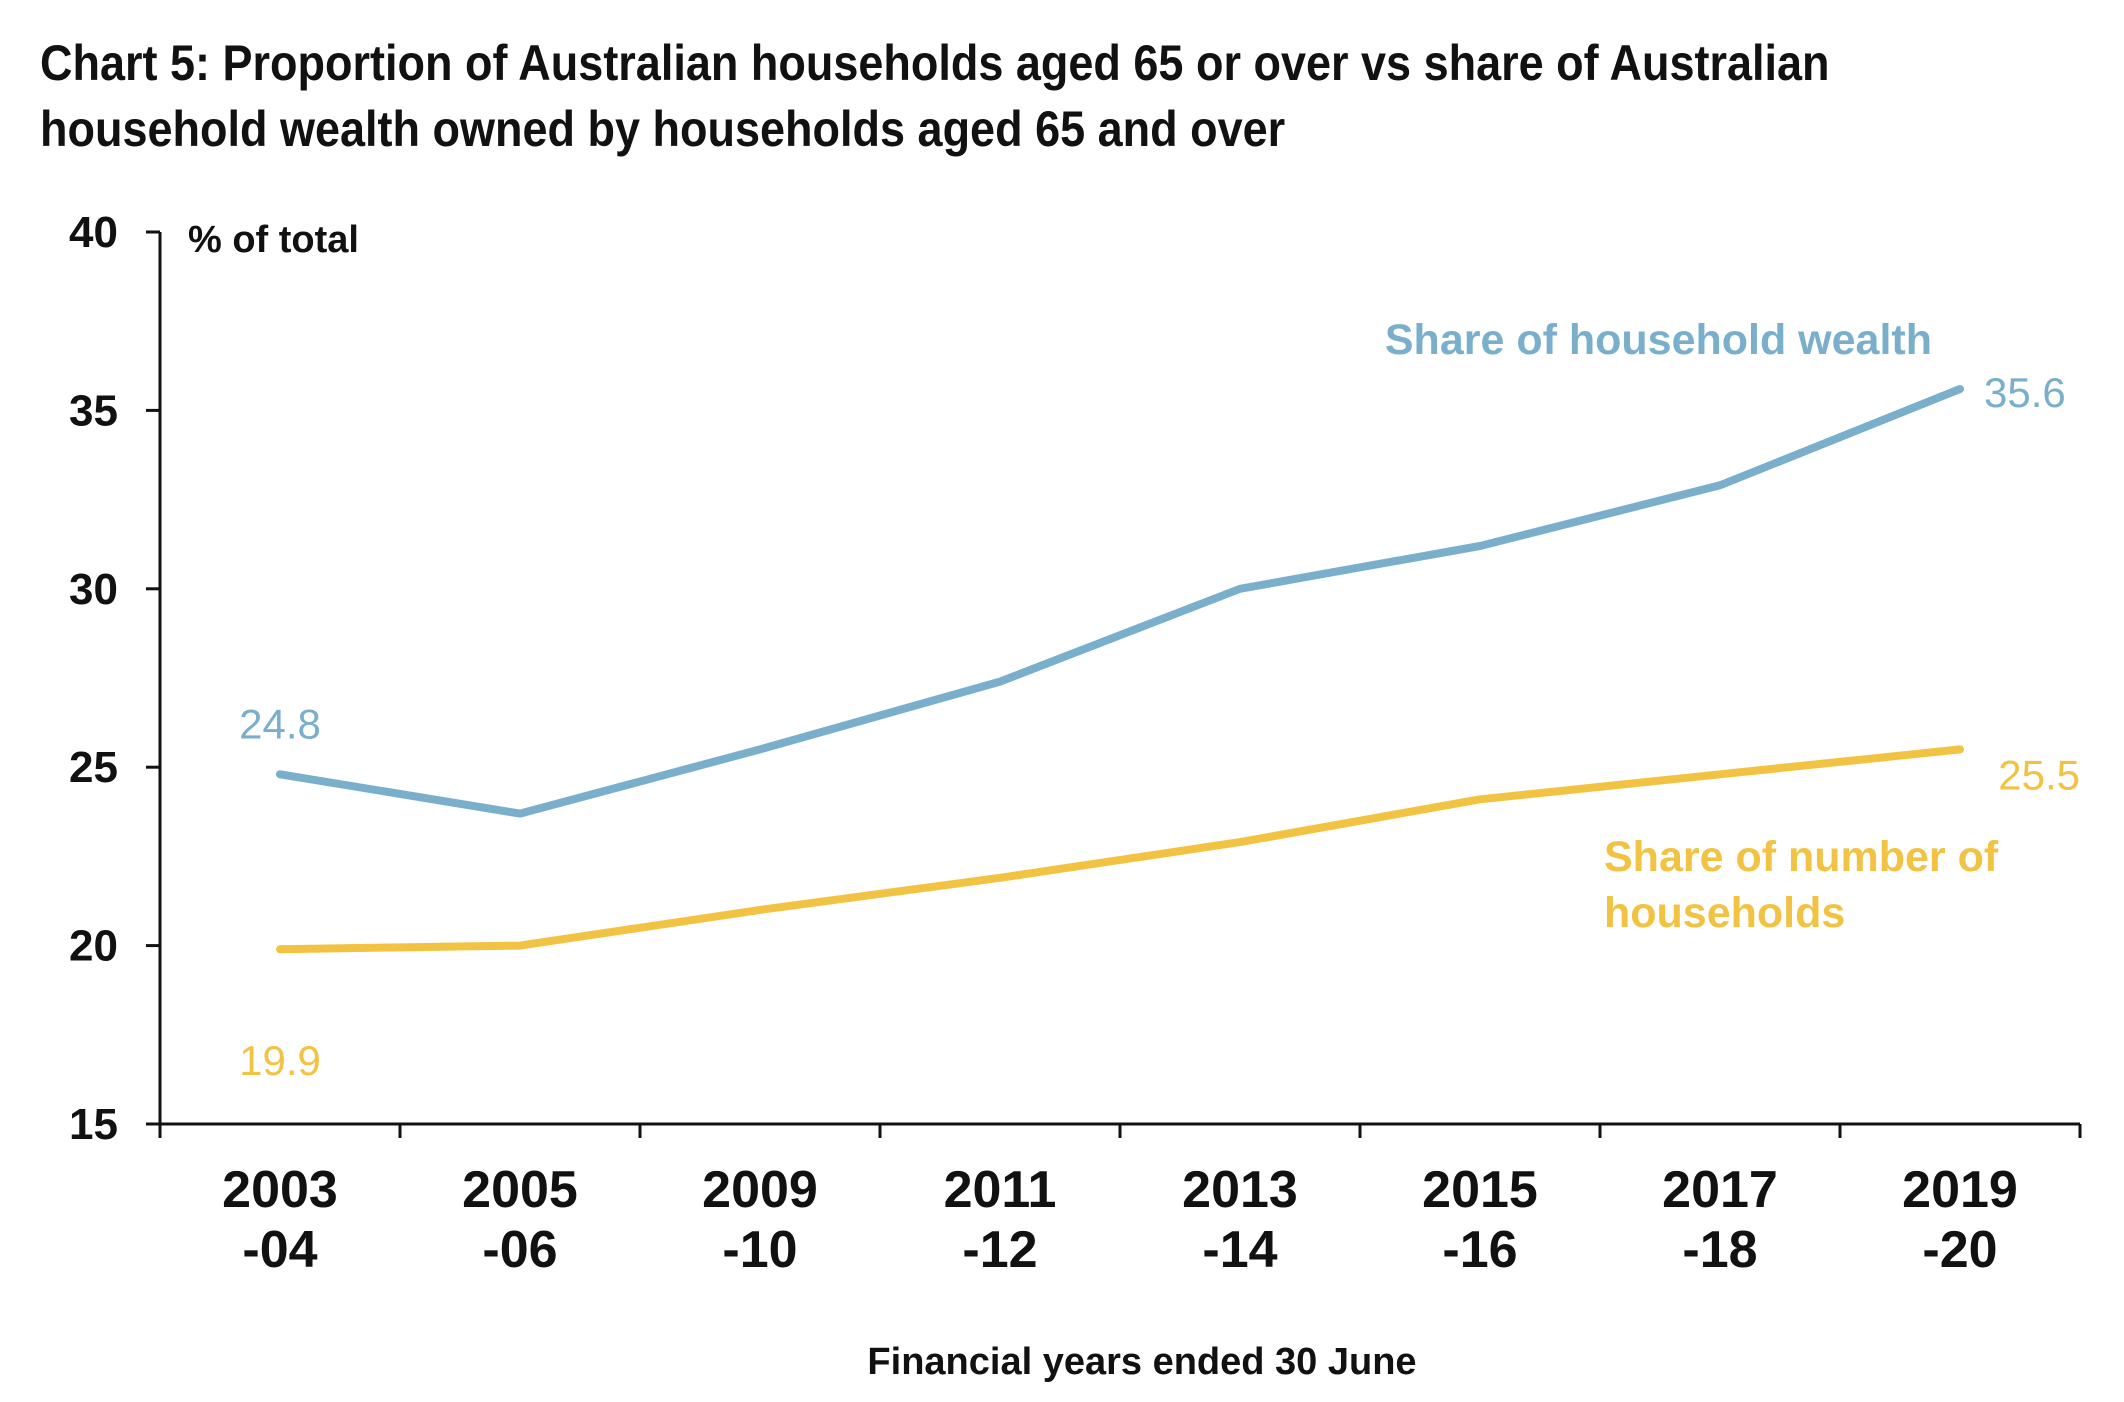 This screenshot has width=2124, height=1402. What do you see at coordinates (93, 410) in the screenshot?
I see `y-tick-label: 35` at bounding box center [93, 410].